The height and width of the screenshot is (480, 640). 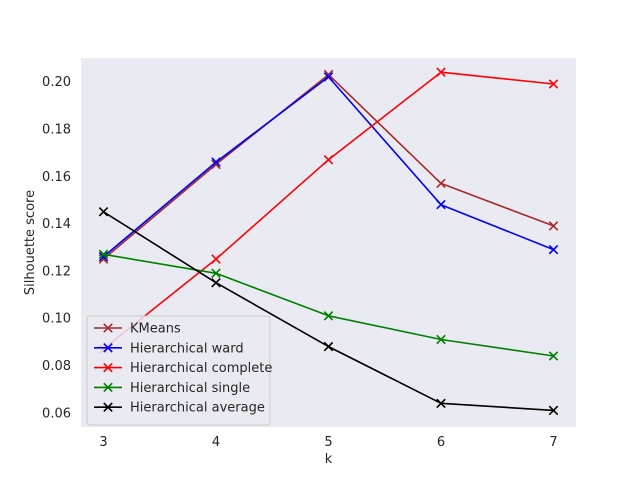 What do you see at coordinates (56, 177) in the screenshot?
I see `y-tick-label: 0.16` at bounding box center [56, 177].